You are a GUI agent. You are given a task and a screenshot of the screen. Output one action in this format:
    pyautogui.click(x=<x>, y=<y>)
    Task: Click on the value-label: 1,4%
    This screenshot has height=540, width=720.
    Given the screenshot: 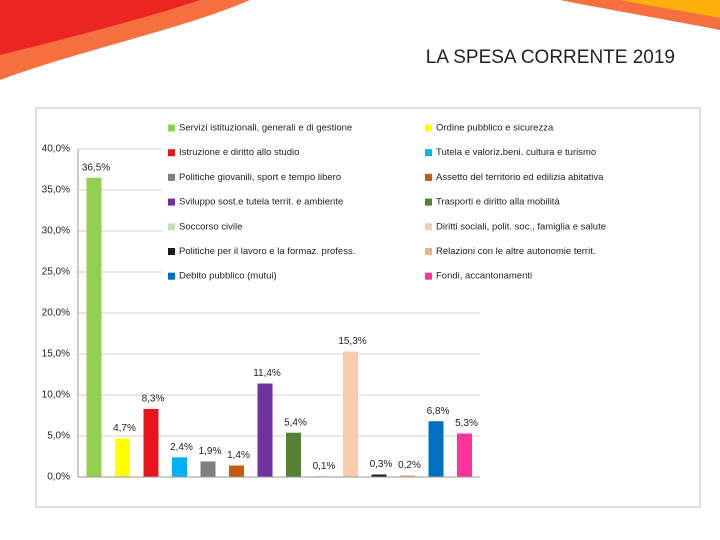 What is the action you would take?
    pyautogui.click(x=238, y=455)
    